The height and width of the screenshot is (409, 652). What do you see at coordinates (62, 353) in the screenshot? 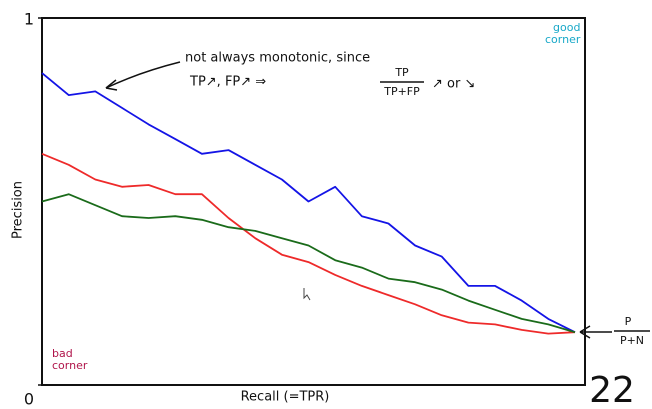
I see `corner-label: bad` at bounding box center [62, 353].